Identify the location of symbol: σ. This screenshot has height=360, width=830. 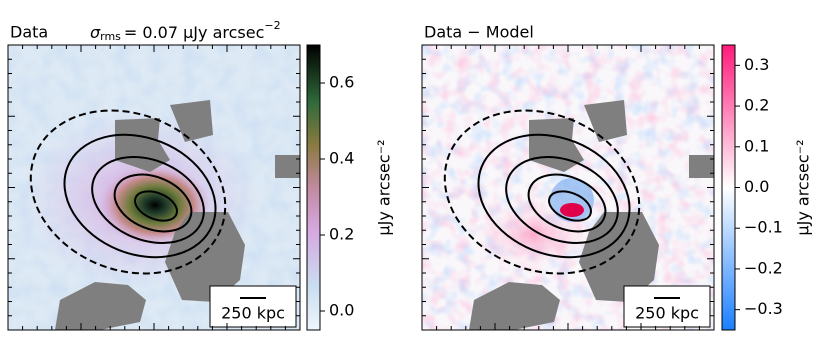
(95, 32).